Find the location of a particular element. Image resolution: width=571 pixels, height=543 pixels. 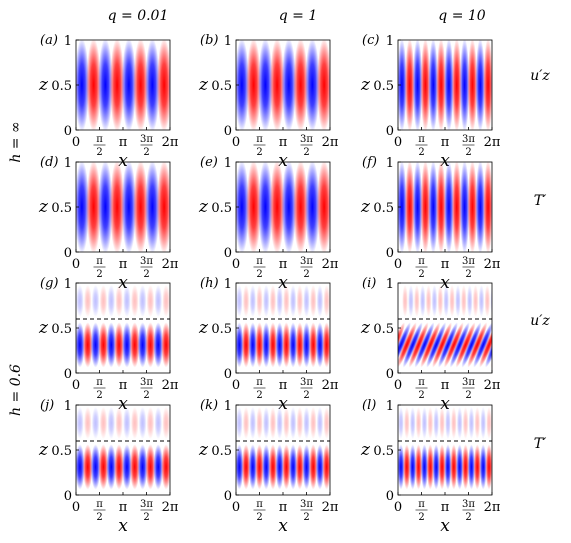

column-title-3: q = 10 is located at coordinates (462, 16).